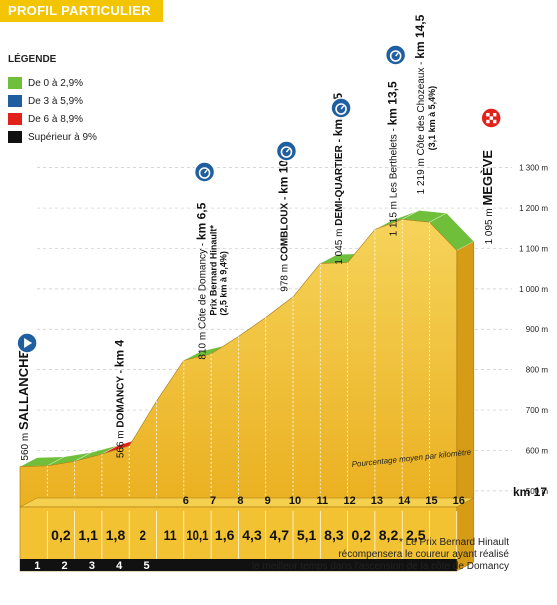 The width and height of the screenshot is (557, 605). I want to click on legend-item-9-plus: Supérieur à 9%, so click(52, 137).